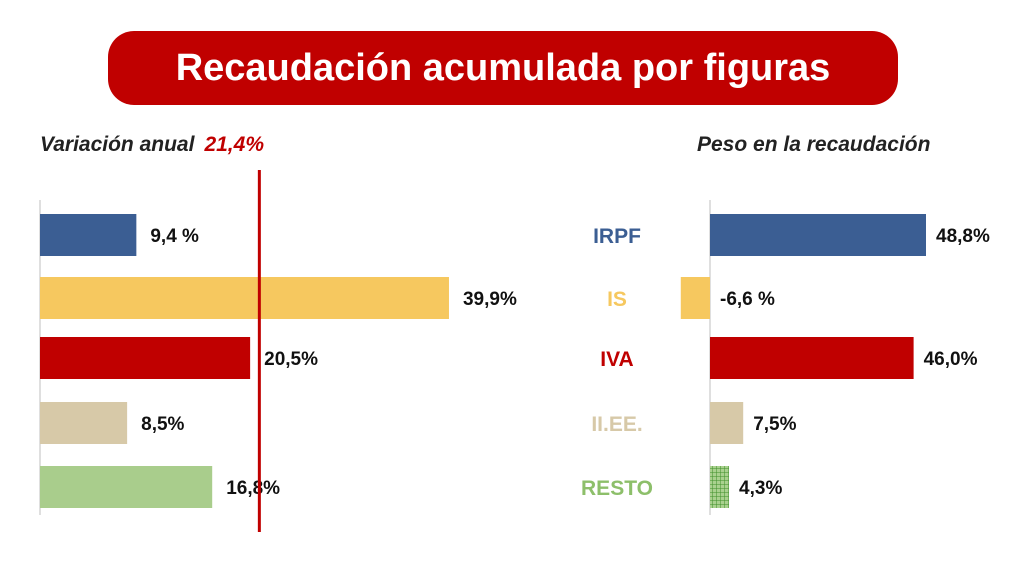  I want to click on right-value-label: 4,3%, so click(760, 488).